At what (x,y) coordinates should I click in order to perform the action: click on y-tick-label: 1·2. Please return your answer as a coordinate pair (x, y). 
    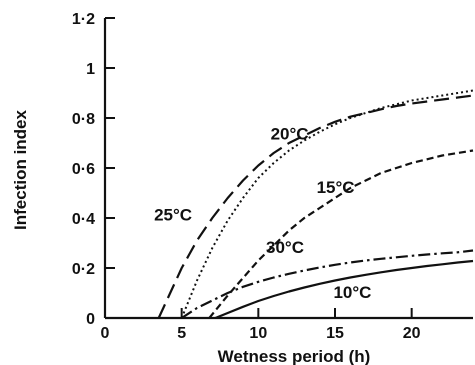
    Looking at the image, I should click on (83, 19).